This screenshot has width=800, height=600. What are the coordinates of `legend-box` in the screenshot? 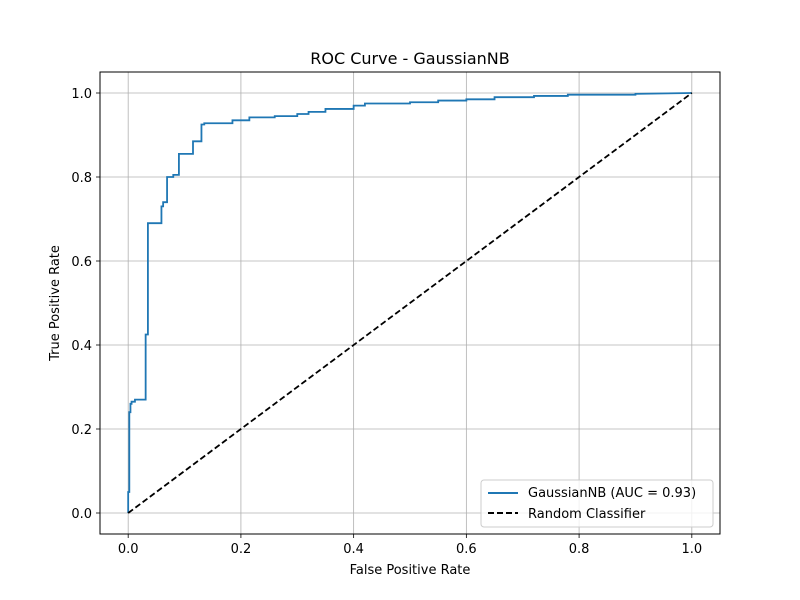 It's located at (597, 503).